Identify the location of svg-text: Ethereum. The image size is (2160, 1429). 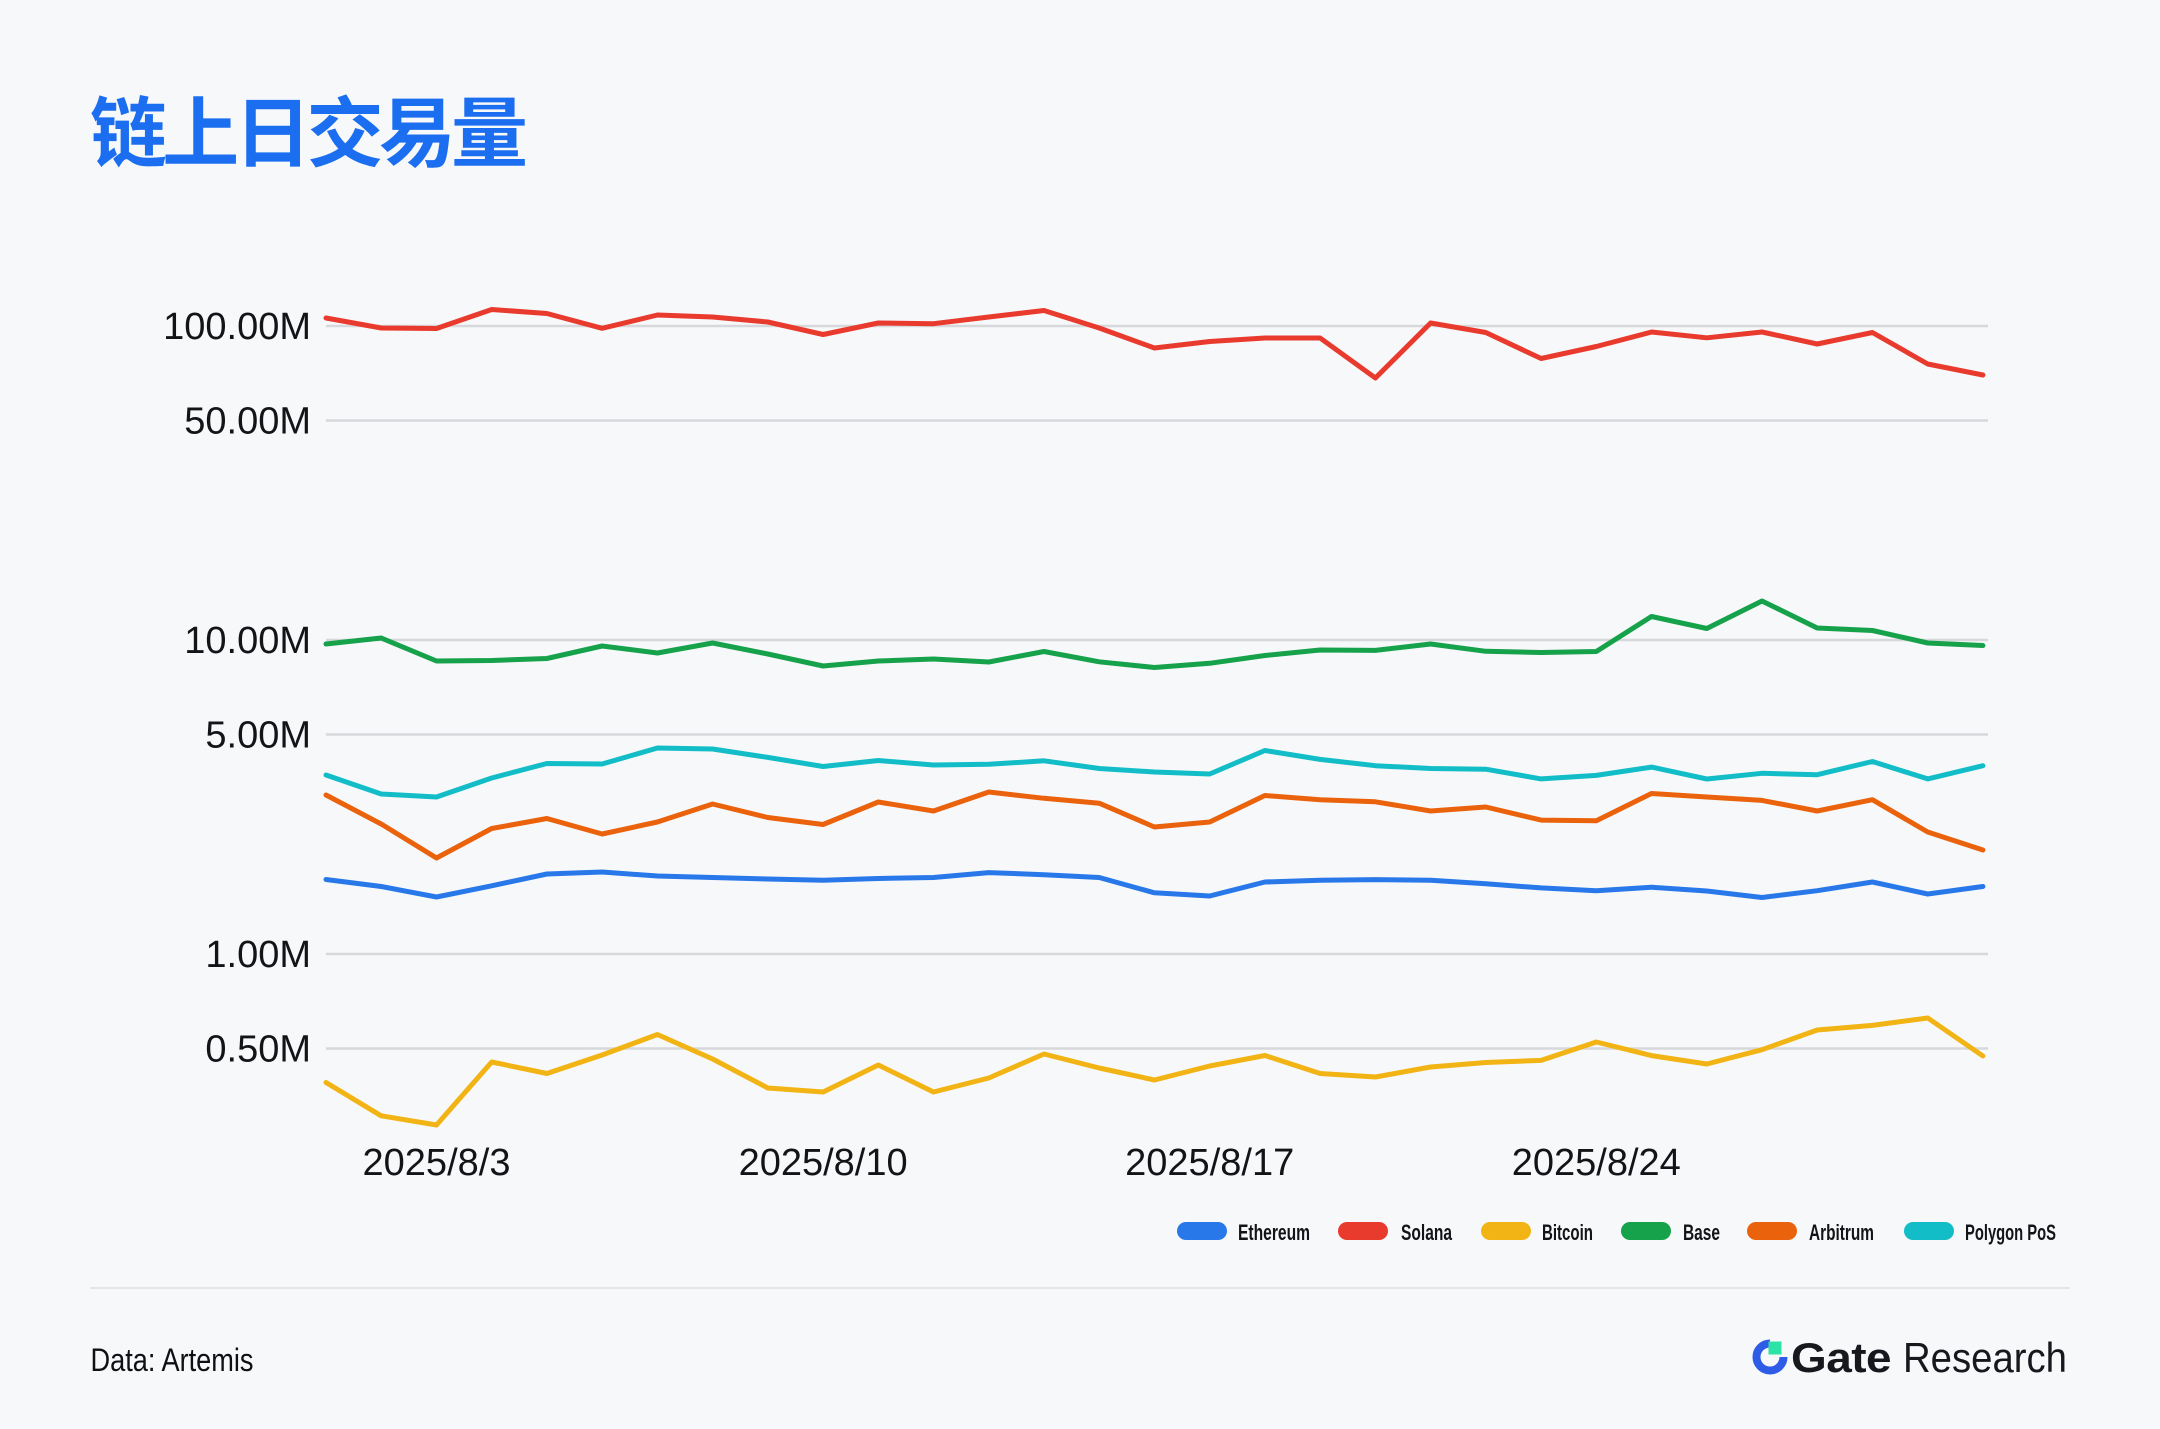
(1274, 1232).